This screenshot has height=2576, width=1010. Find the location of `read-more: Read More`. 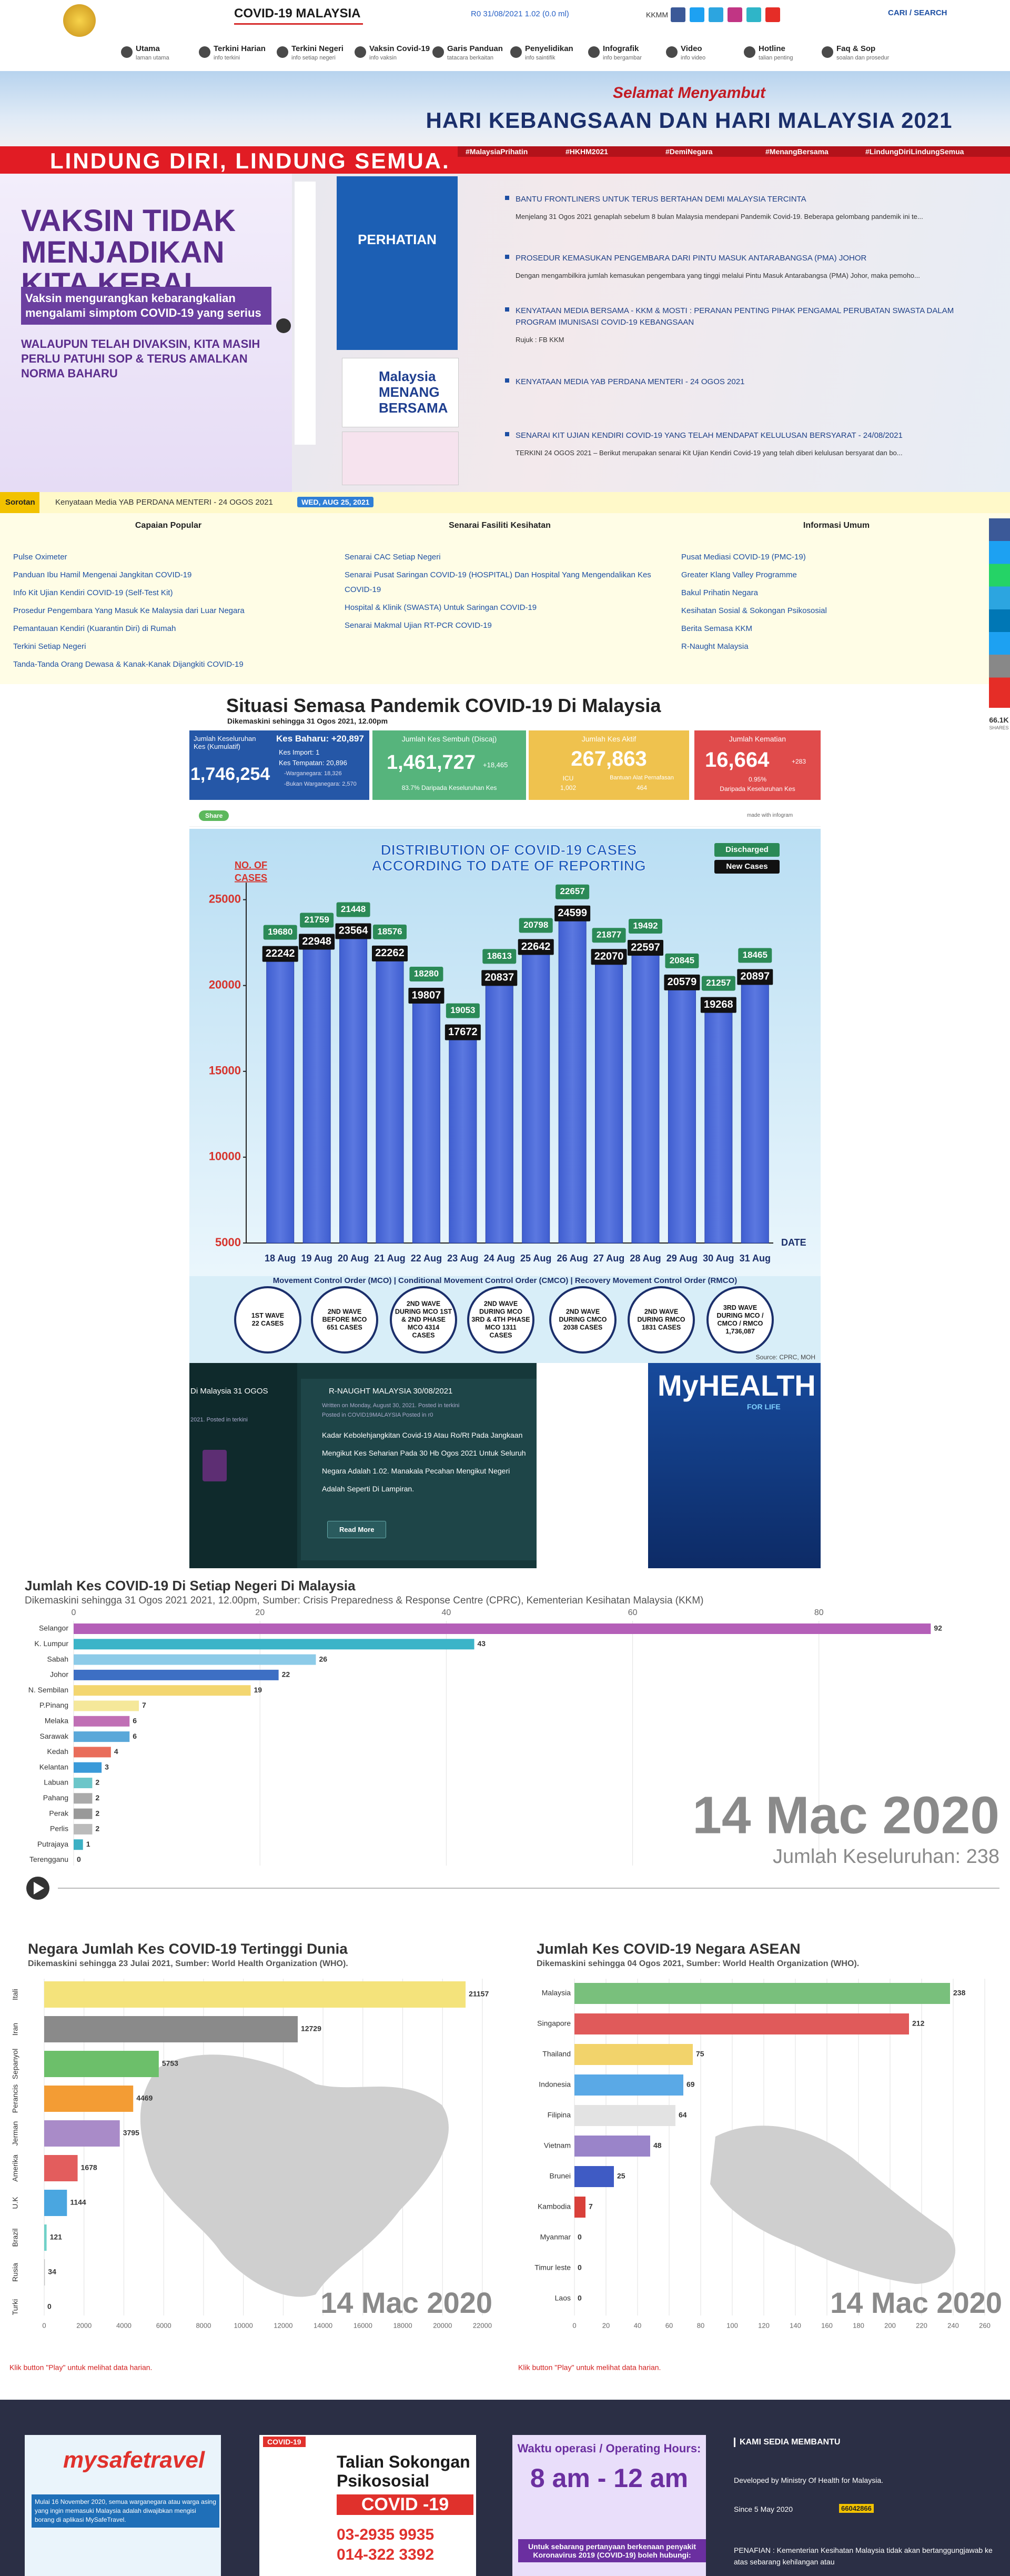

read-more: Read More is located at coordinates (357, 1529).